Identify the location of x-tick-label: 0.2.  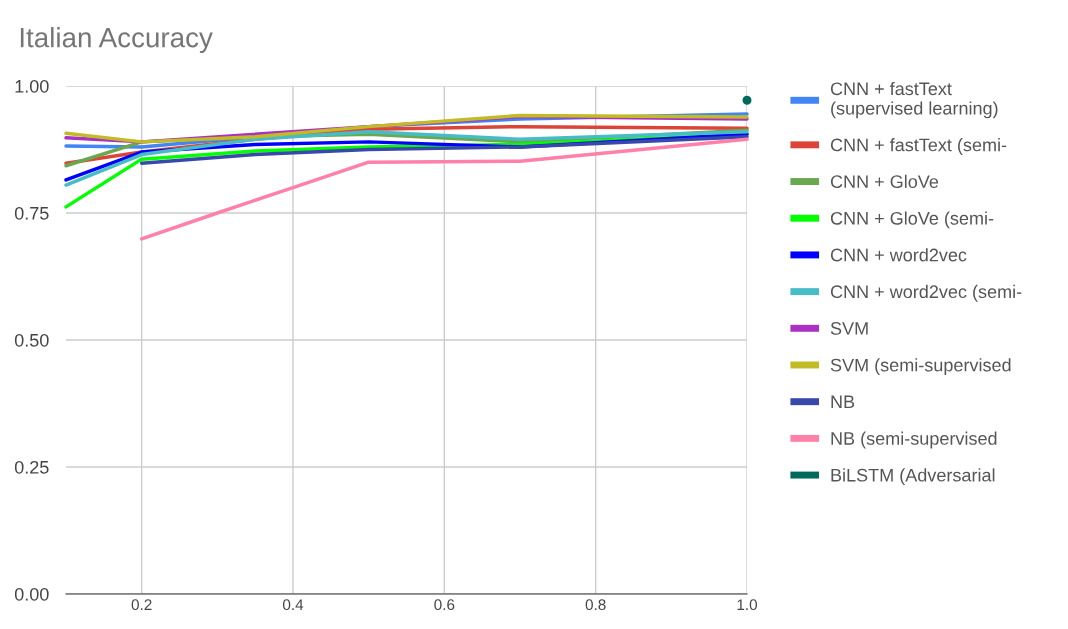
(141, 605).